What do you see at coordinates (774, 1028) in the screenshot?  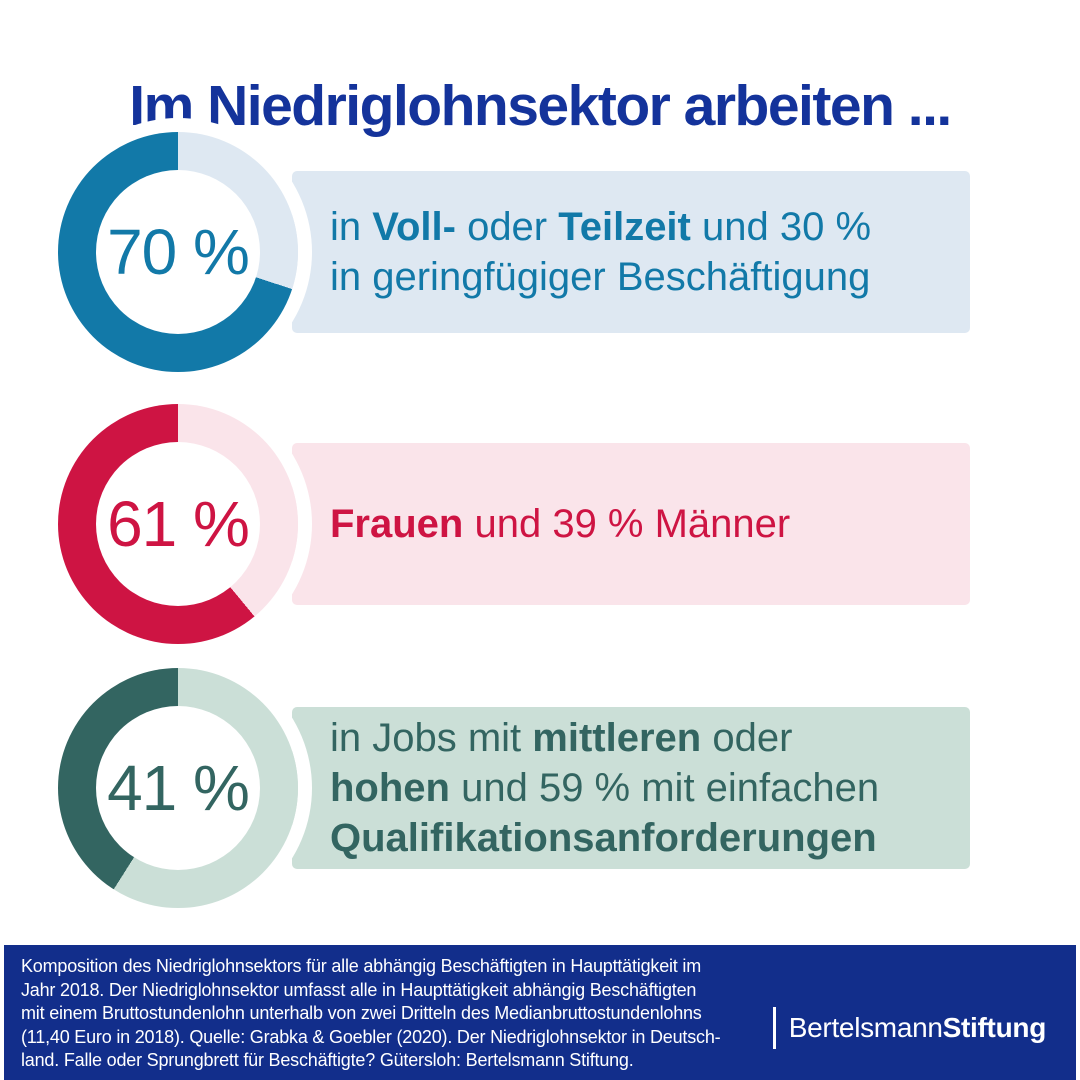 I see `logo-divider-bar` at bounding box center [774, 1028].